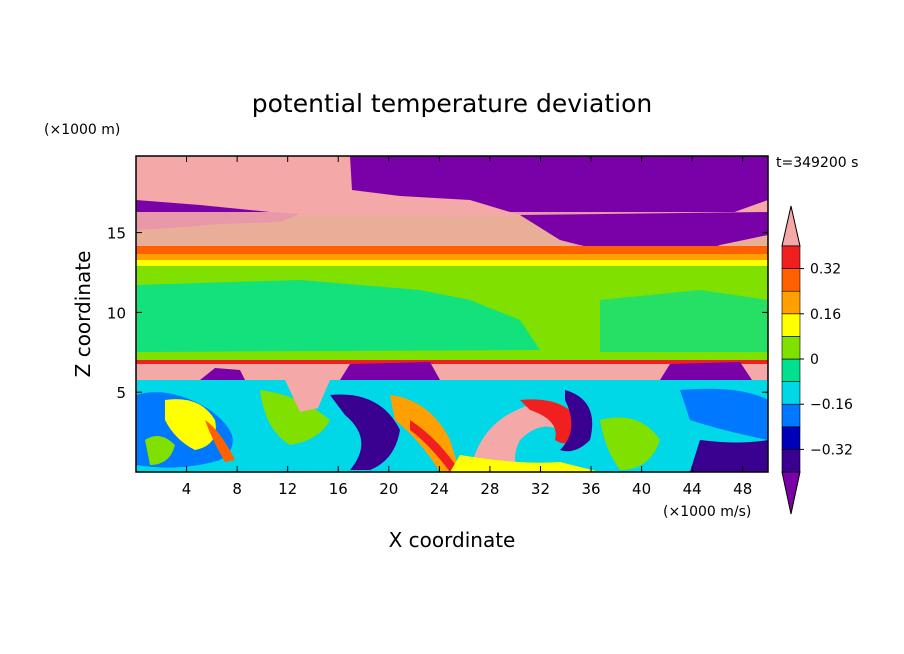 Image resolution: width=904 pixels, height=654 pixels. I want to click on colorbar-extend-low, so click(791, 493).